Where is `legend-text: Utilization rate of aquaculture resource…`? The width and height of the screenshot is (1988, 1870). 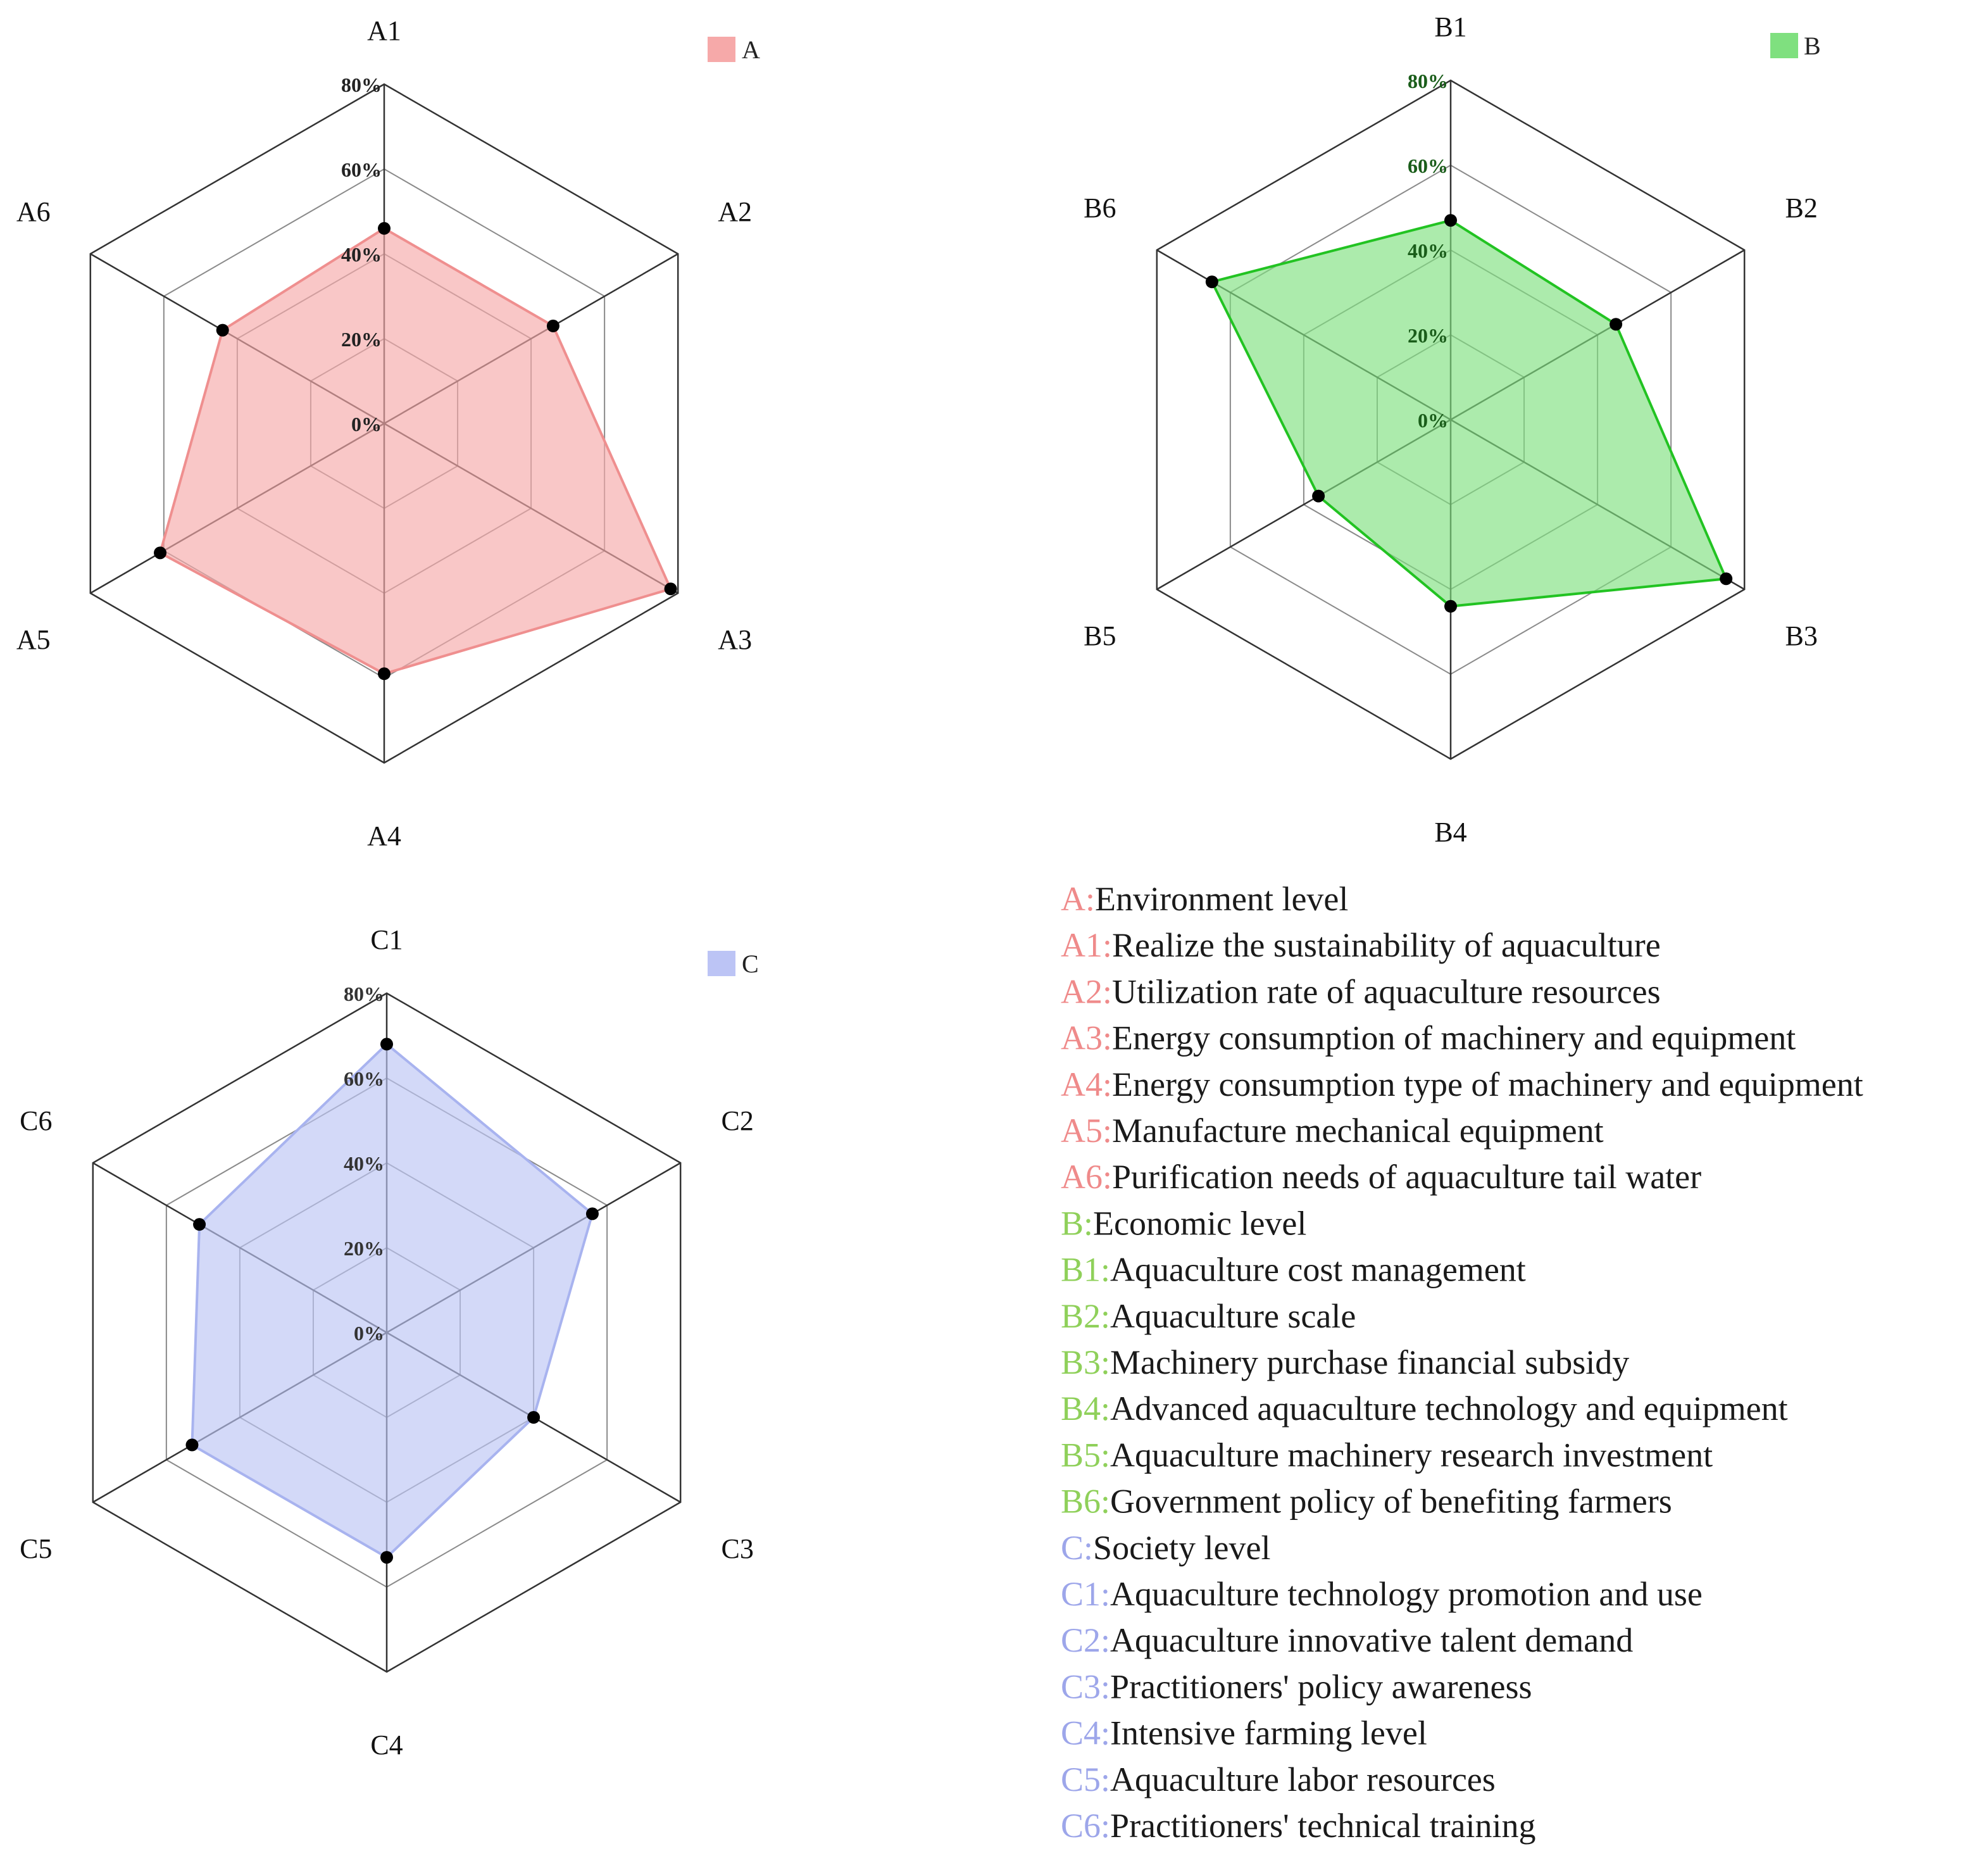
legend-text: Utilization rate of aquaculture resource… is located at coordinates (1386, 991).